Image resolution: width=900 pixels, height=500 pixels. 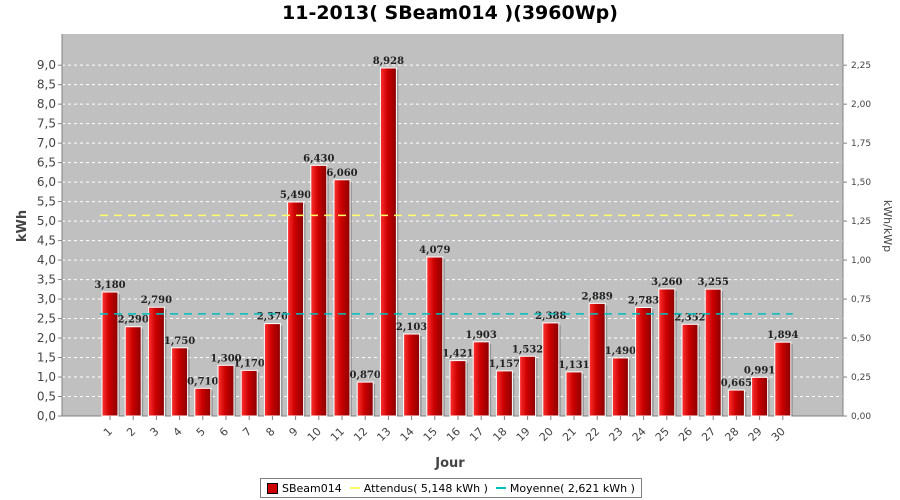 What do you see at coordinates (597, 296) in the screenshot?
I see `bar-value-label: 2,889` at bounding box center [597, 296].